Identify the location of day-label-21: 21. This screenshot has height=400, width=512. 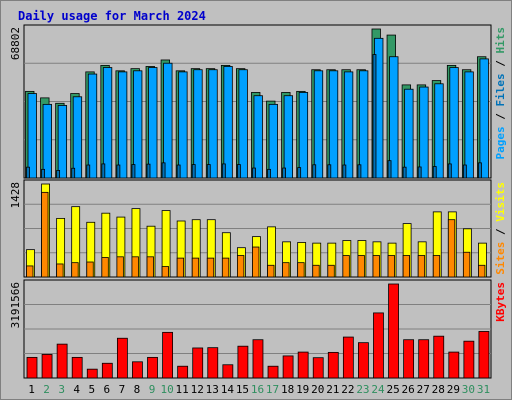
(332, 389).